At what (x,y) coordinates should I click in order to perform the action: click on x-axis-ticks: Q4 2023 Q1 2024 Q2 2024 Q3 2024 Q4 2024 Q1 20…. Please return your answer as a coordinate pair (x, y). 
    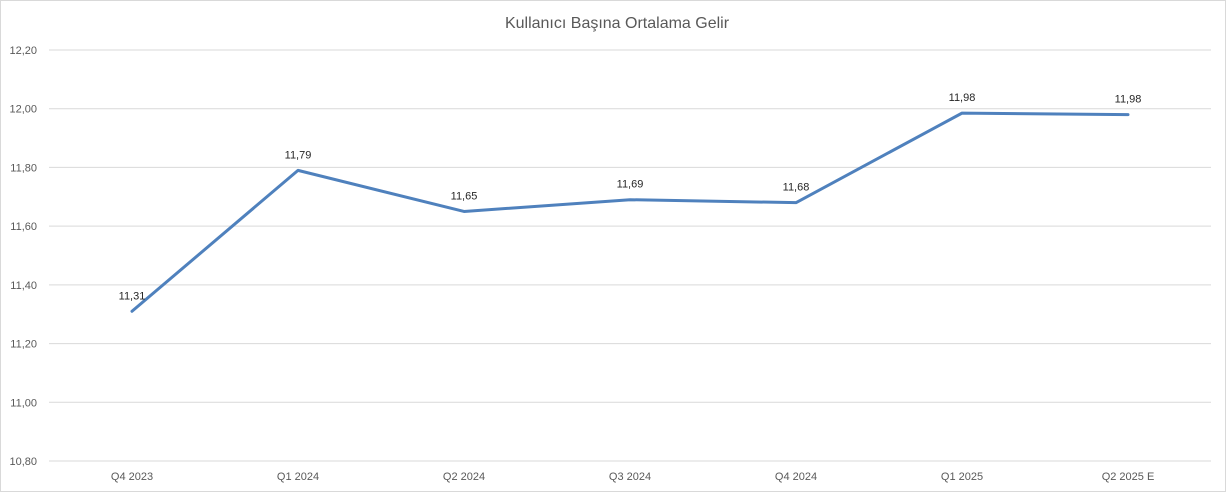
    Looking at the image, I should click on (632, 477).